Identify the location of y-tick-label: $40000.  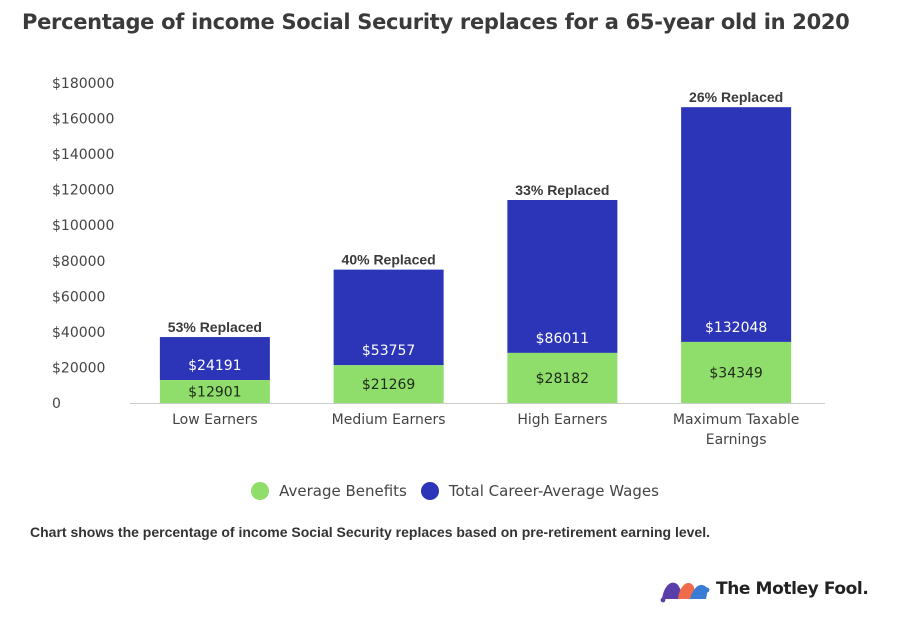
(78, 333).